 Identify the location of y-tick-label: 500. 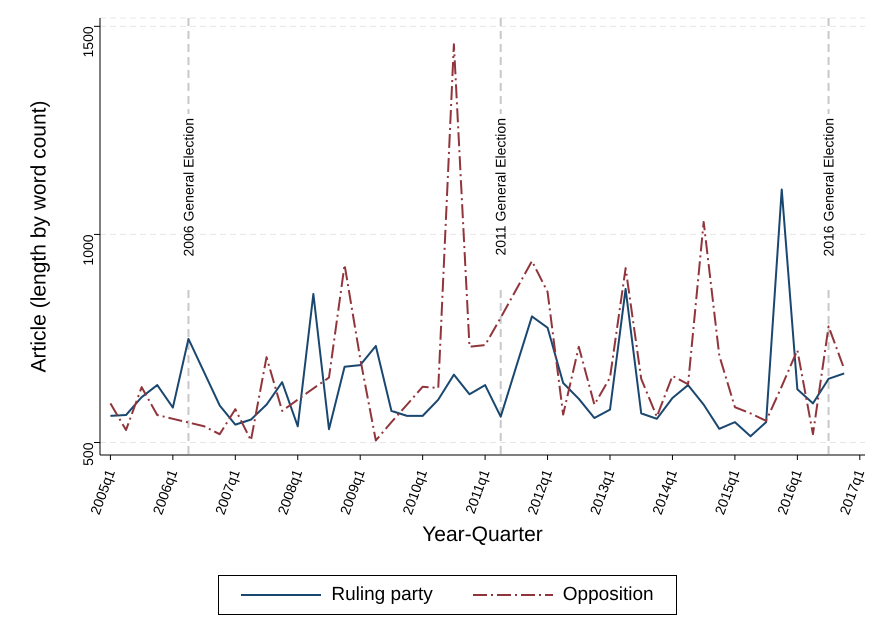
(88, 454).